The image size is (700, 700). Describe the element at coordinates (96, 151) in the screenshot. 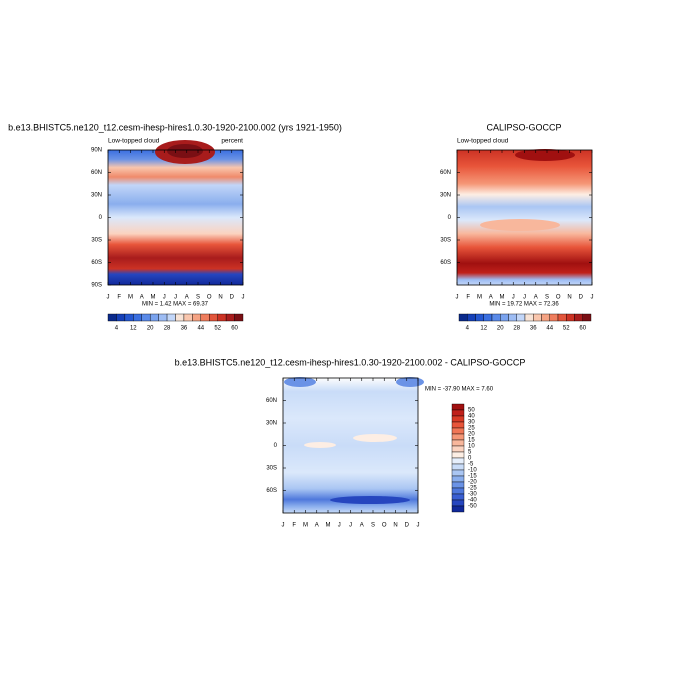

I see `y-tick-label: 90N` at that location.